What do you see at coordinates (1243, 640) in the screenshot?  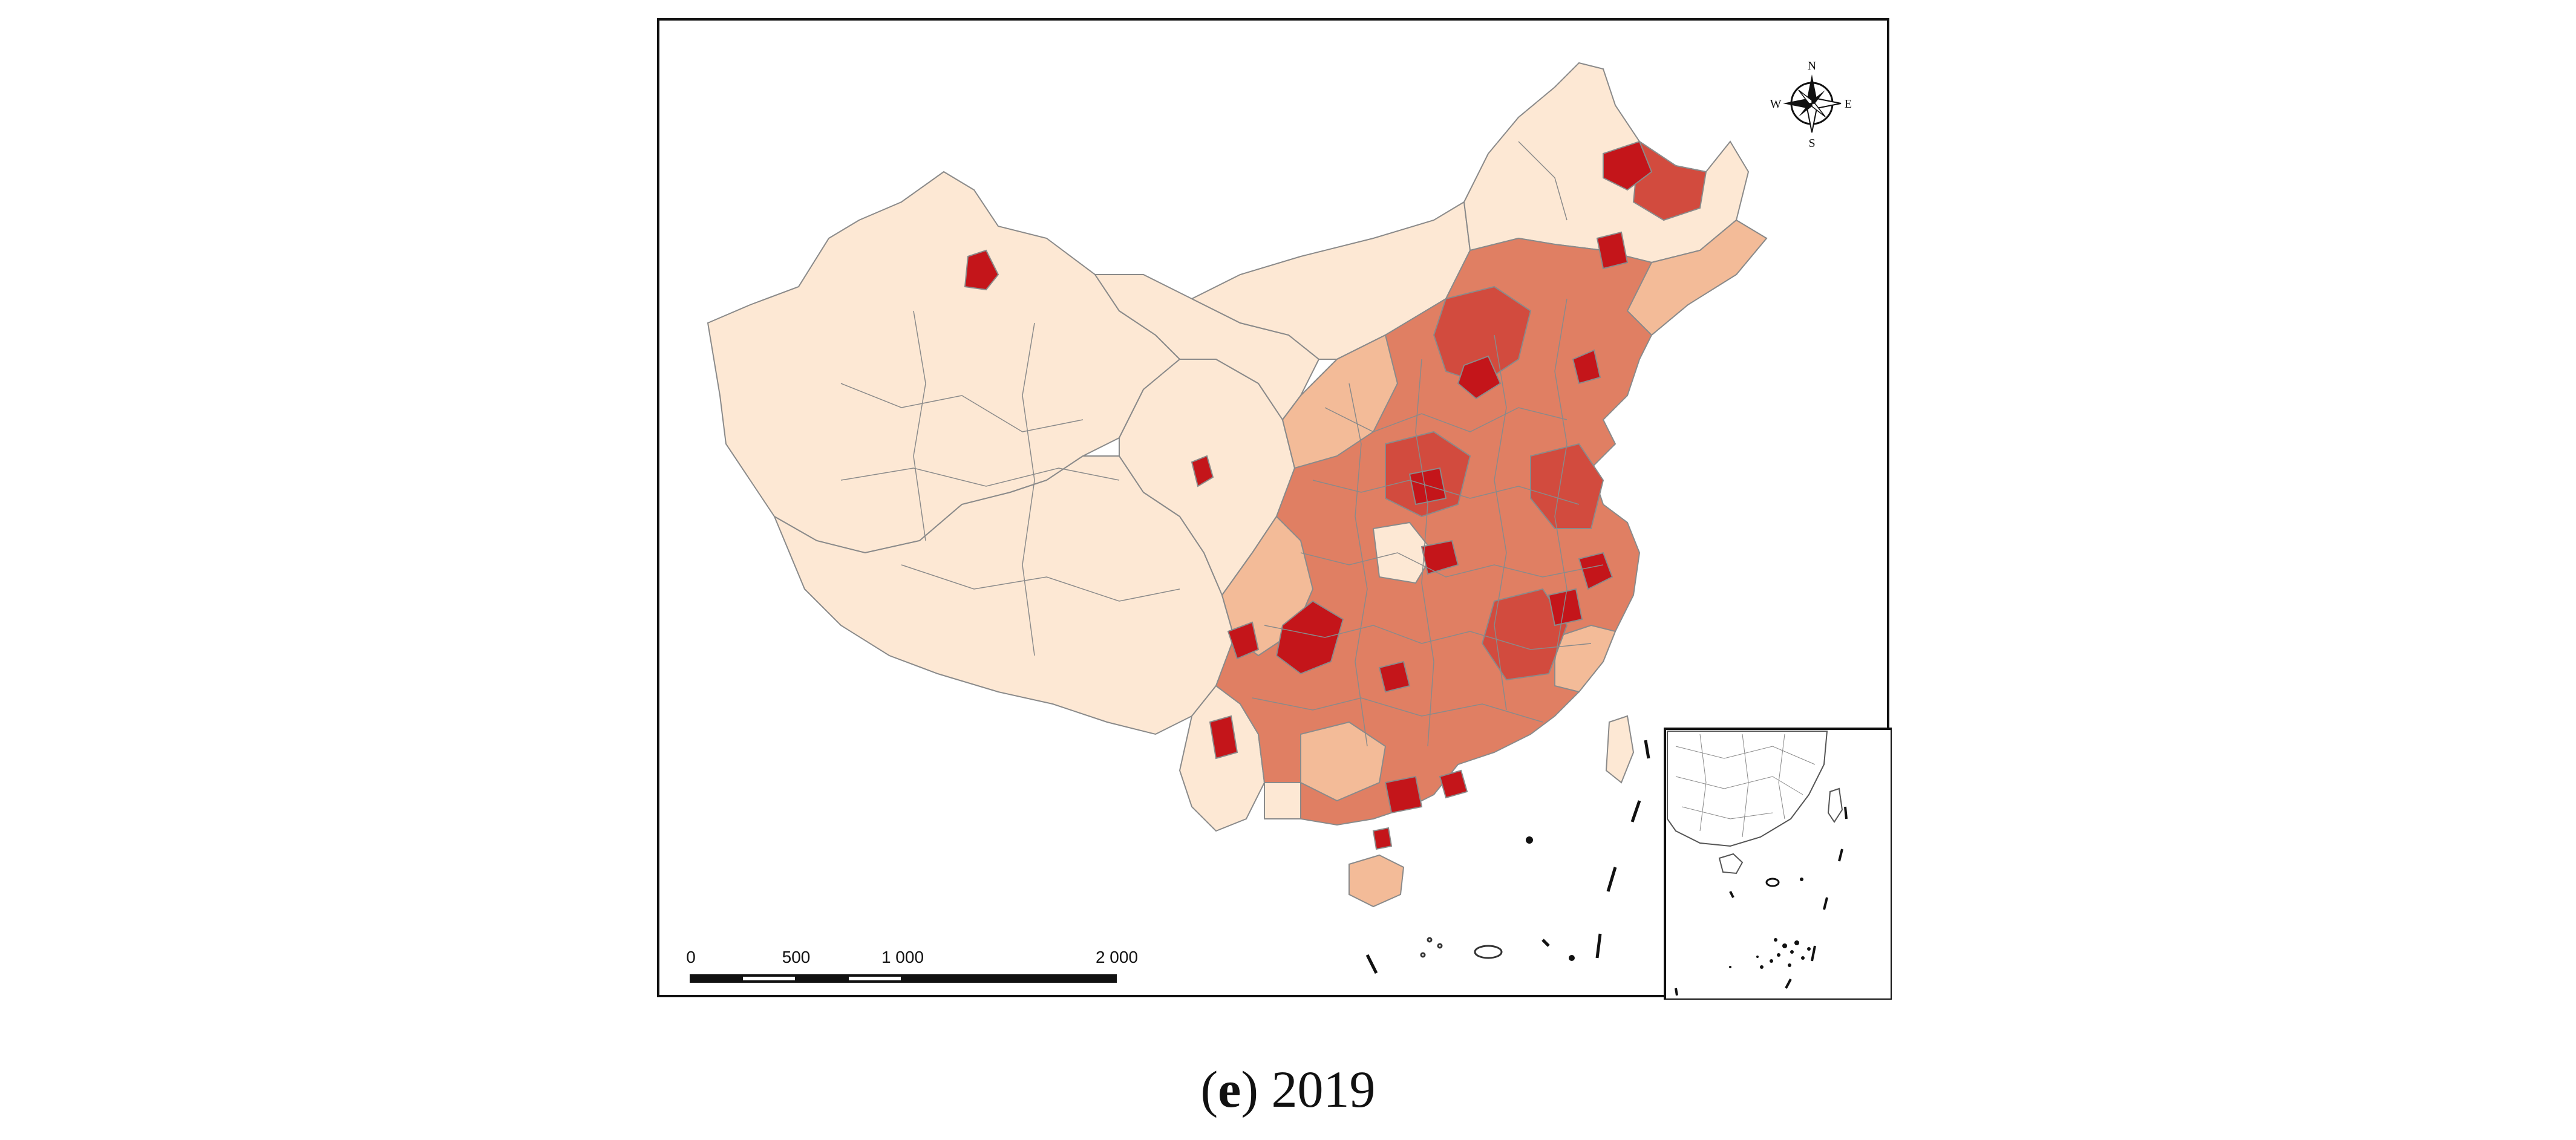 I see `hotspot-chongqing` at bounding box center [1243, 640].